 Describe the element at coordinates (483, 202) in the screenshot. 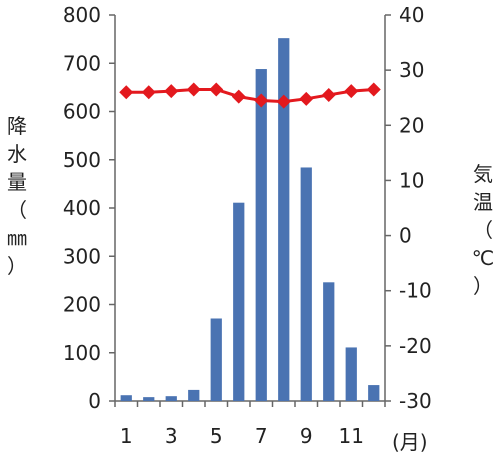

I see `axis-label-char: 温` at that location.